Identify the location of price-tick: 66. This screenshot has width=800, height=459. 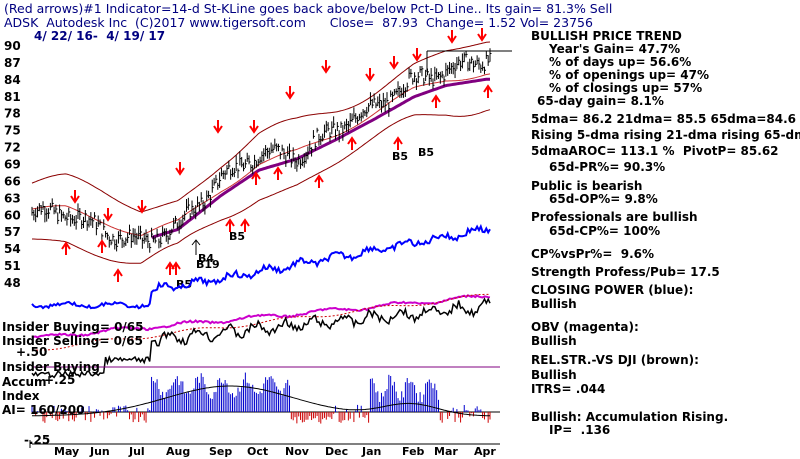
(12, 181).